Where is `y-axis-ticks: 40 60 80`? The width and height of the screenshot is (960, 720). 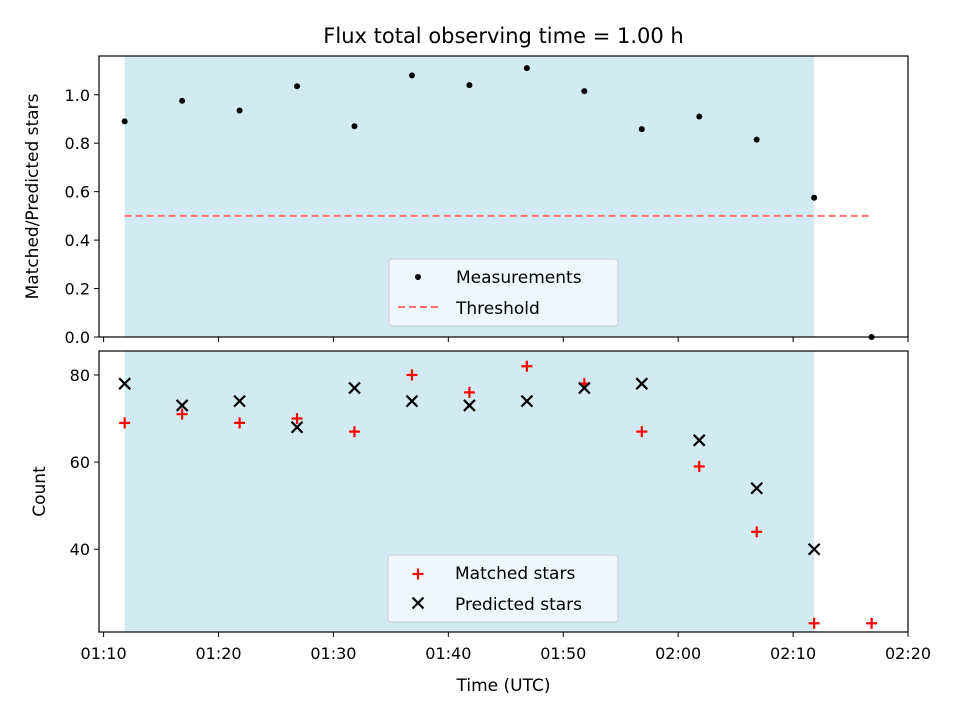
y-axis-ticks: 40 60 80 is located at coordinates (84, 462).